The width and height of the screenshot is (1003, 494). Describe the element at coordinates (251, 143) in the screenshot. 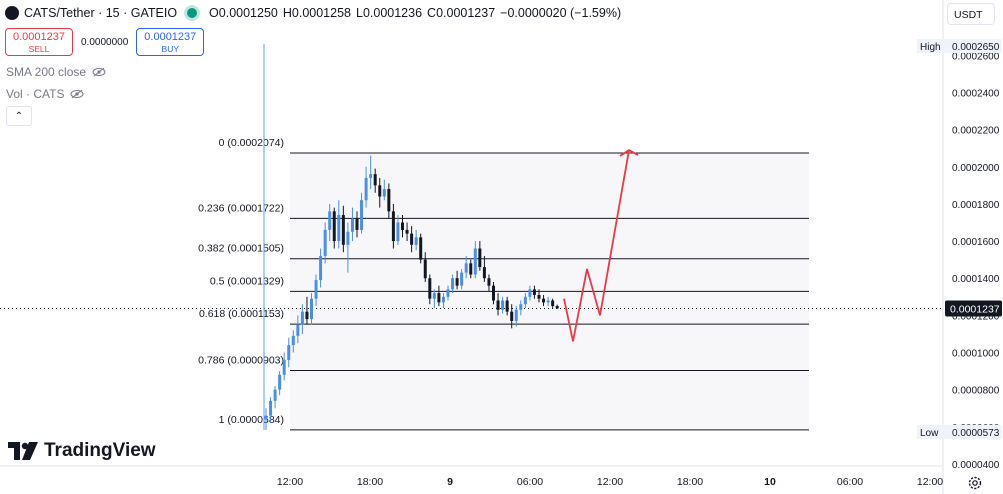

I see `fib-level-label: 0 (0.0002074)` at that location.